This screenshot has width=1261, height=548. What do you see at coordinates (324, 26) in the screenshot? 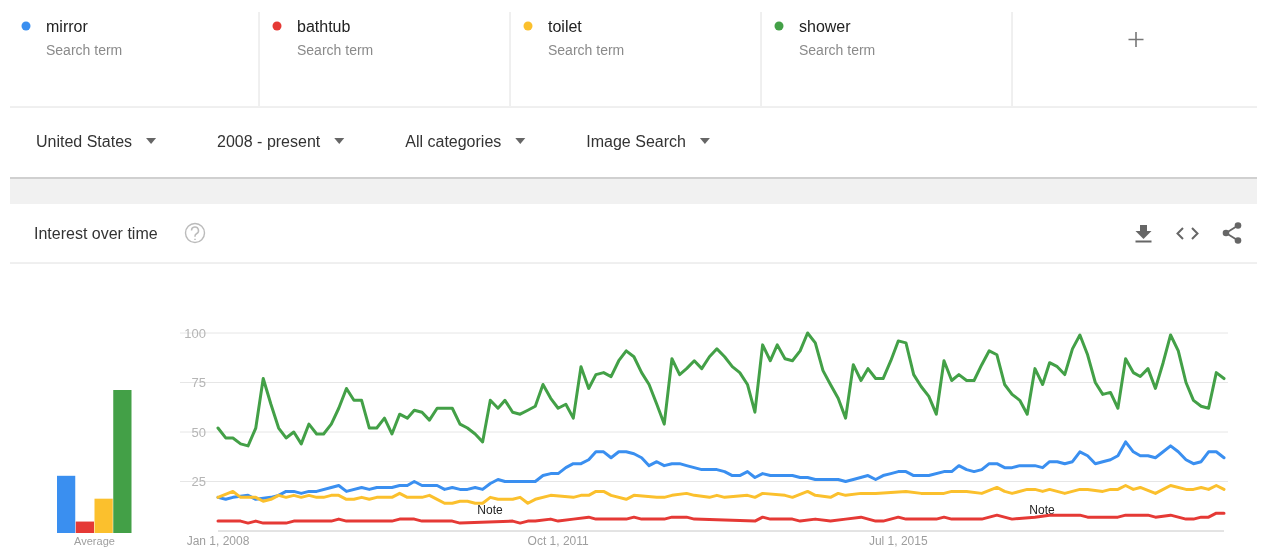
I see `legend-label: bathtub` at bounding box center [324, 26].